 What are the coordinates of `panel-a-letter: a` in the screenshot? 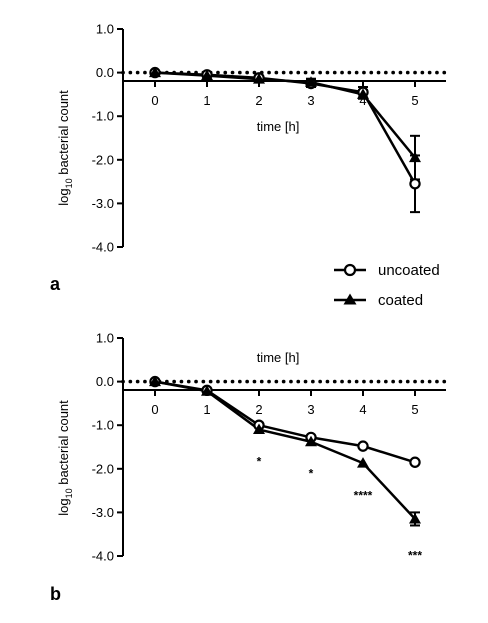 It's located at (55, 284).